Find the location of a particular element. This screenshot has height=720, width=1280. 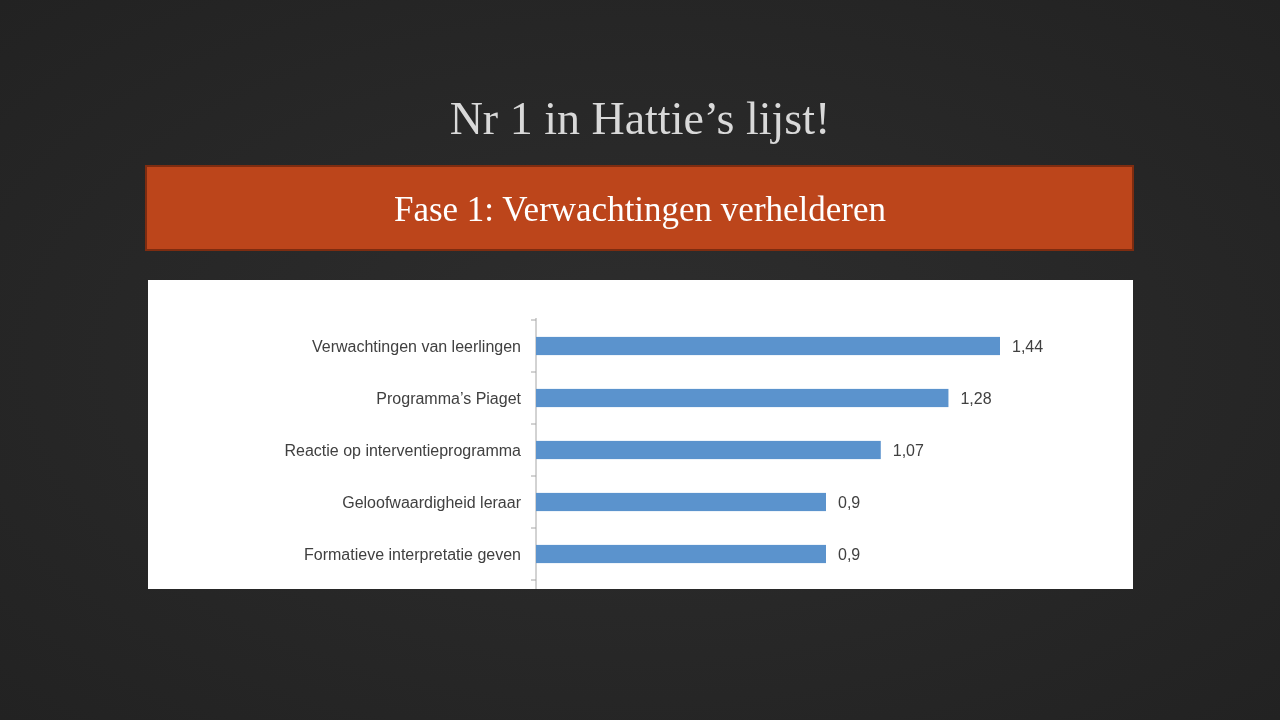

y-tick-label: Geloofwaardigheid leraar is located at coordinates (432, 502).